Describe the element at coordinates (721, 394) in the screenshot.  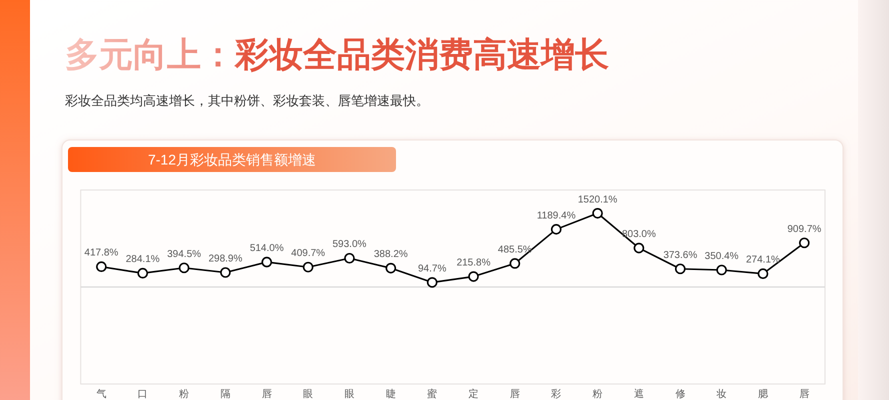
I see `x-tick: 妆` at that location.